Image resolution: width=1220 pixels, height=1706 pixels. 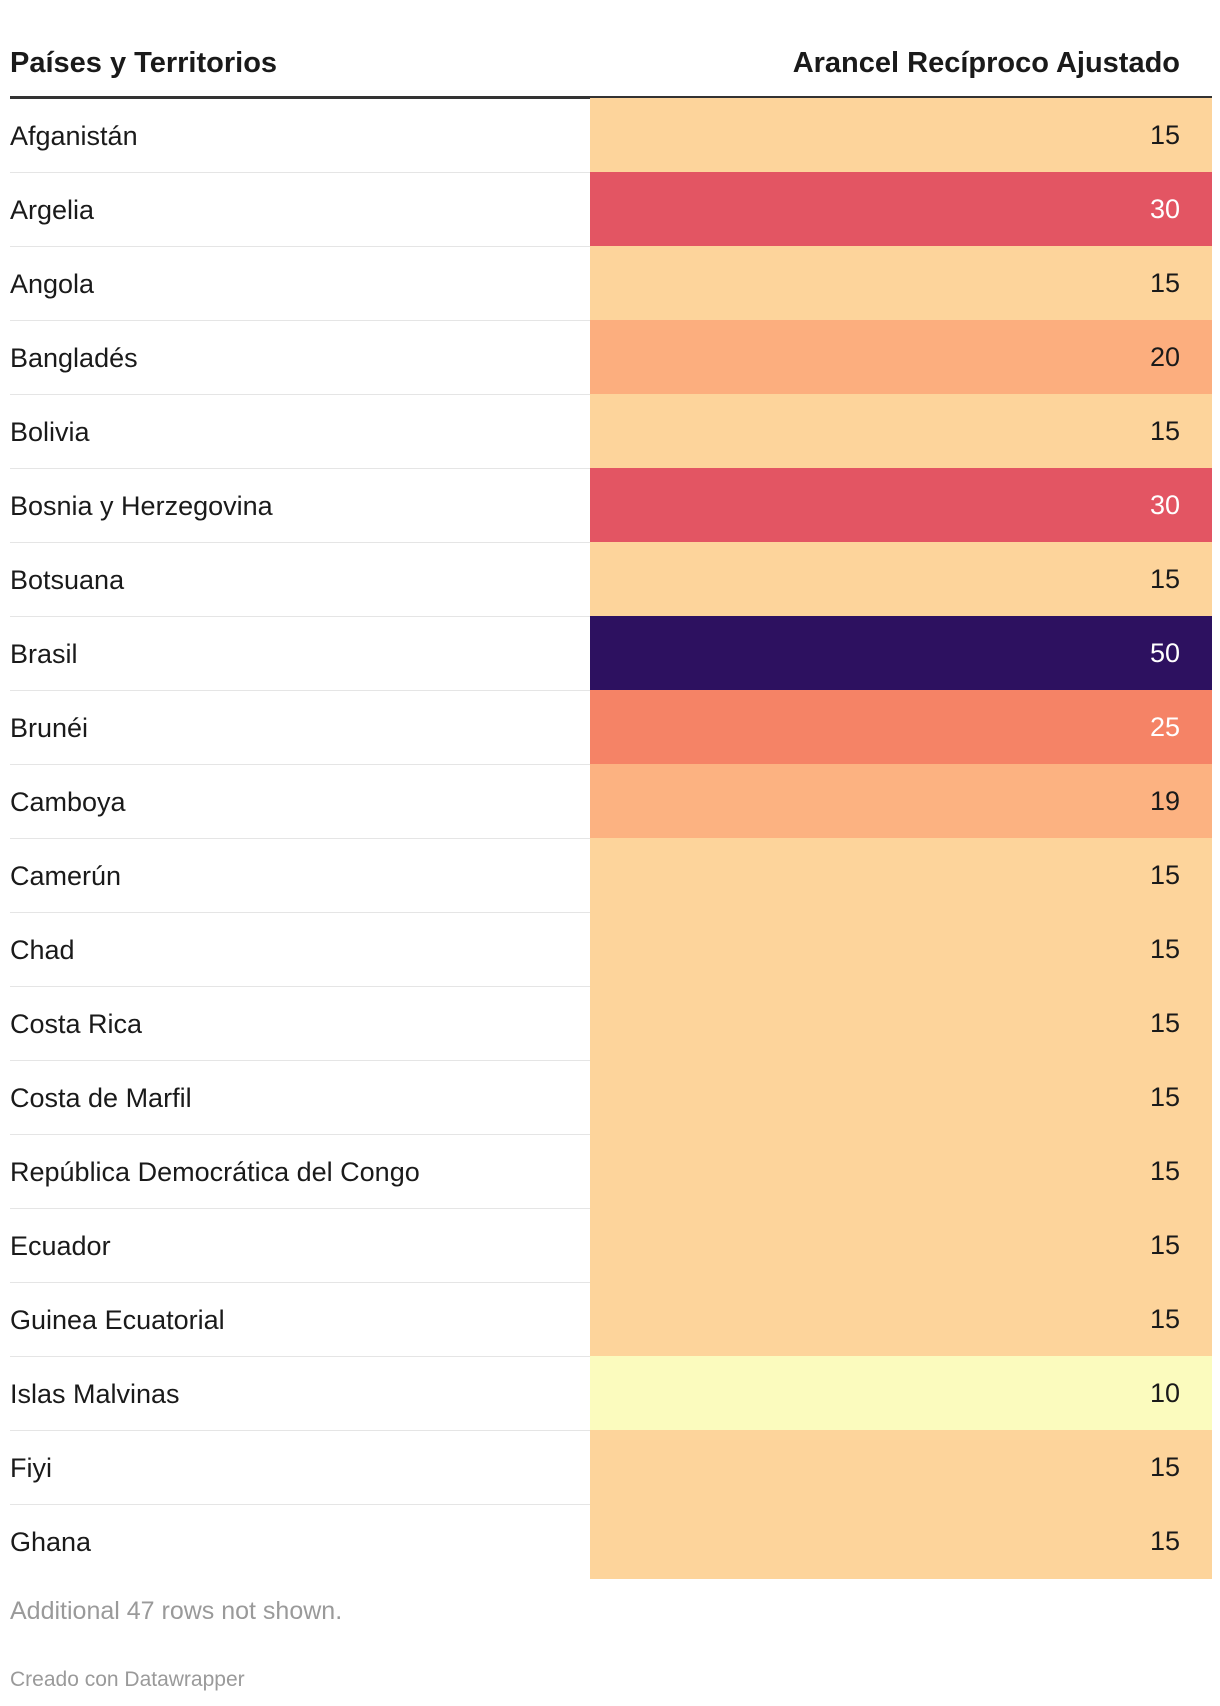 What do you see at coordinates (31, 1468) in the screenshot?
I see `country-cell: Fiyi` at bounding box center [31, 1468].